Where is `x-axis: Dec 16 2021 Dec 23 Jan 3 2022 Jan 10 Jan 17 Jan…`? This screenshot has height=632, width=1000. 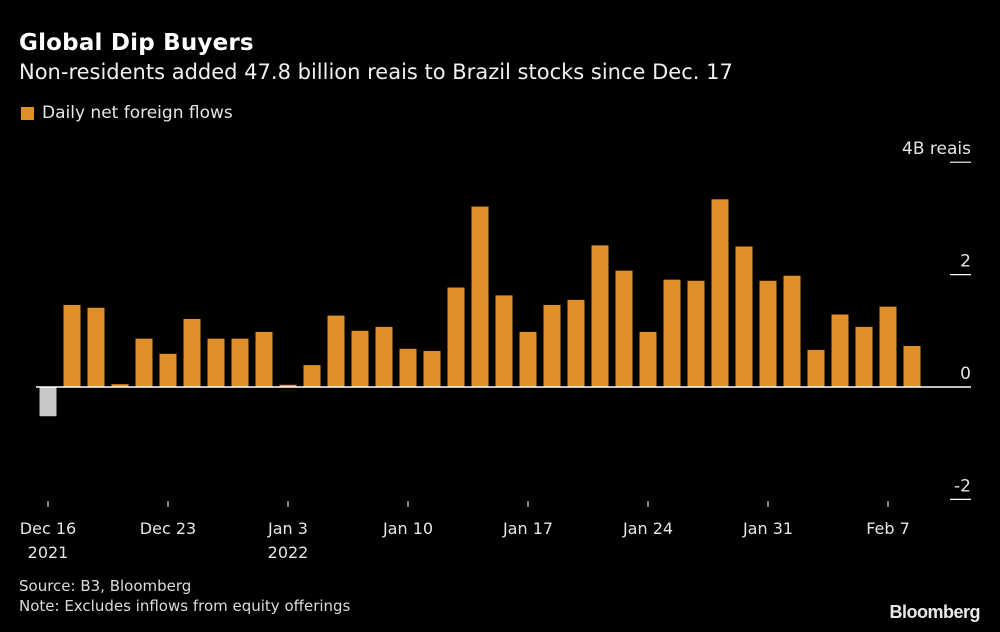 x-axis: Dec 16 2021 Dec 23 Jan 3 2022 Jan 10 Jan 17 Jan… is located at coordinates (465, 531).